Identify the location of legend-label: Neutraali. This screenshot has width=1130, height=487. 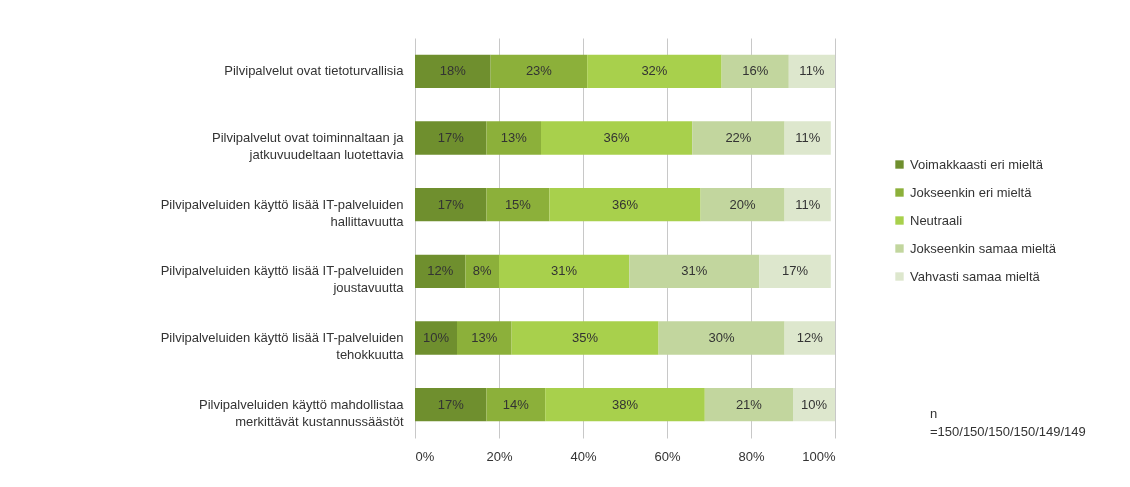
(936, 220).